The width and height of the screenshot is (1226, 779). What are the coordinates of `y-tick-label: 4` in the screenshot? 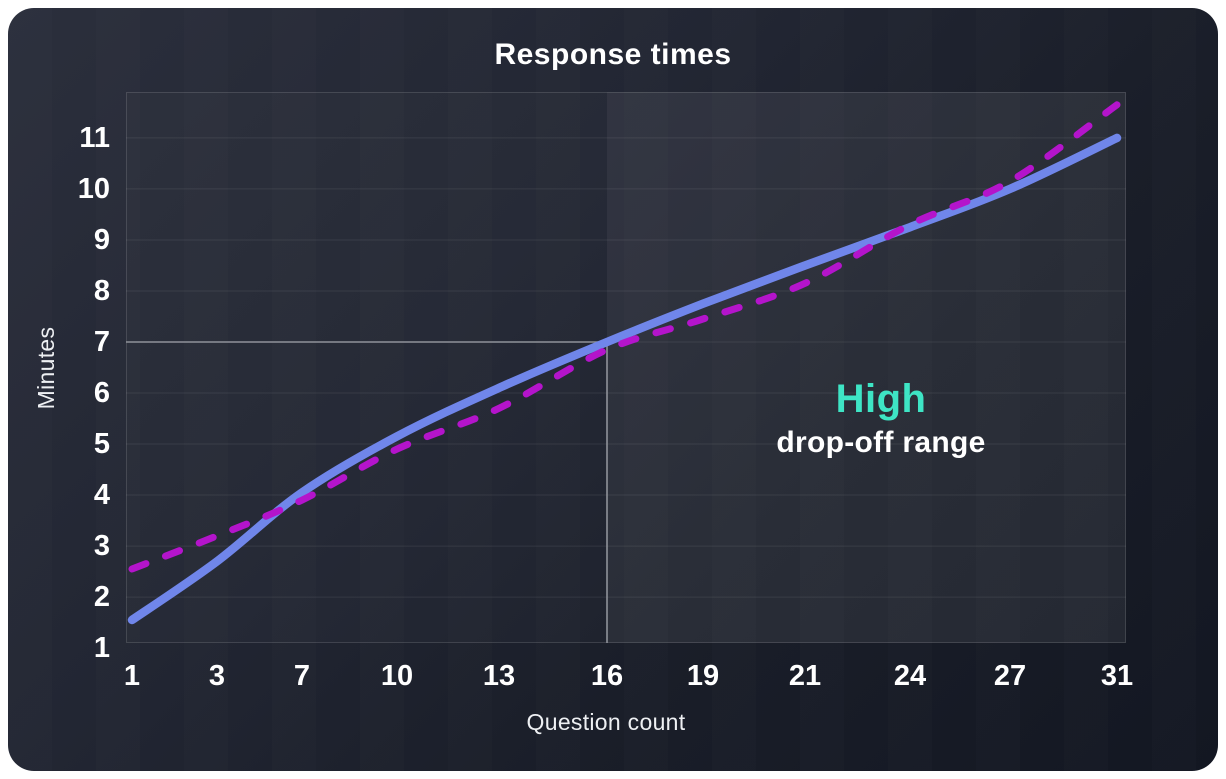 It's located at (101, 495).